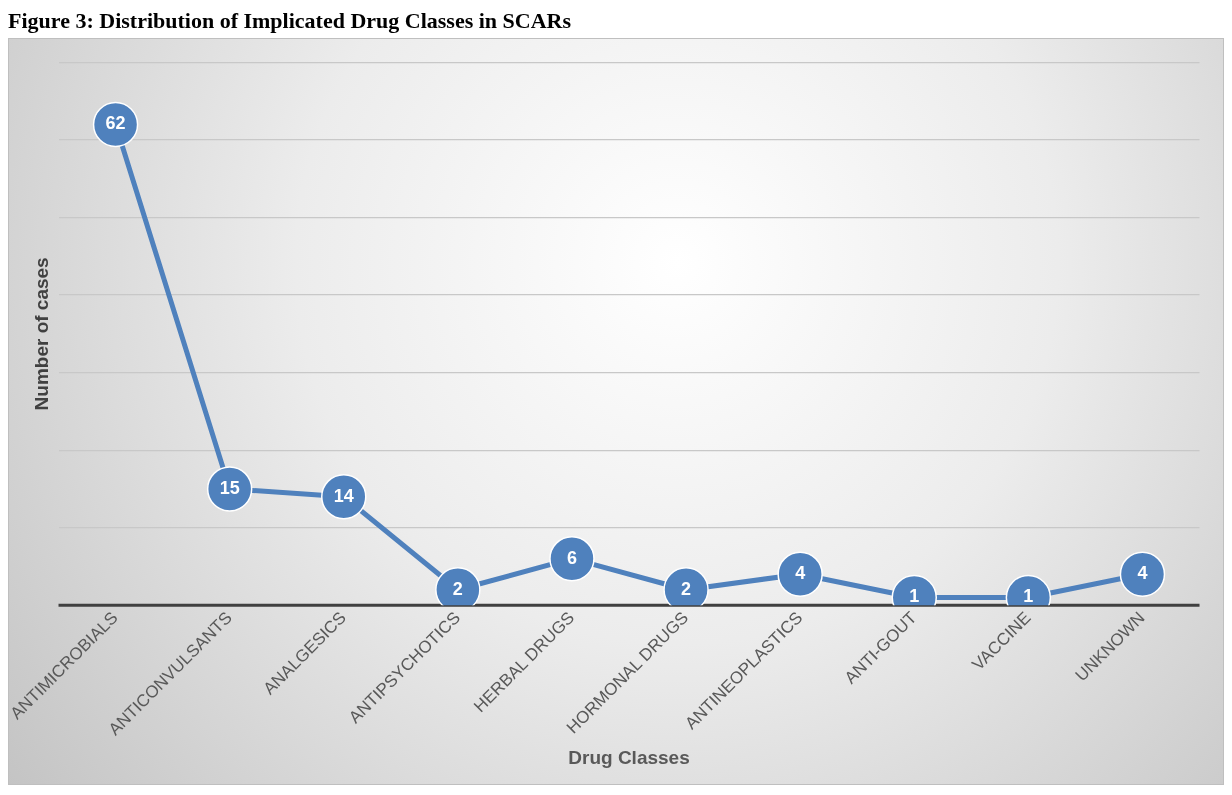 This screenshot has height=795, width=1232. Describe the element at coordinates (343, 495) in the screenshot. I see `data-label: 14` at that location.